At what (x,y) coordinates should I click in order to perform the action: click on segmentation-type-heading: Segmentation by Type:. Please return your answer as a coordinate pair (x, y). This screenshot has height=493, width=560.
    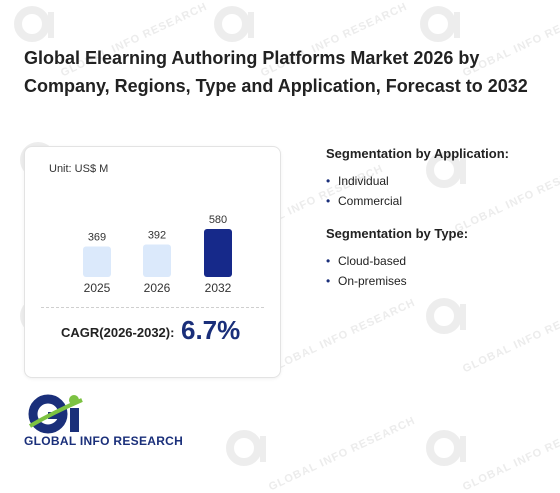
    Looking at the image, I should click on (397, 233).